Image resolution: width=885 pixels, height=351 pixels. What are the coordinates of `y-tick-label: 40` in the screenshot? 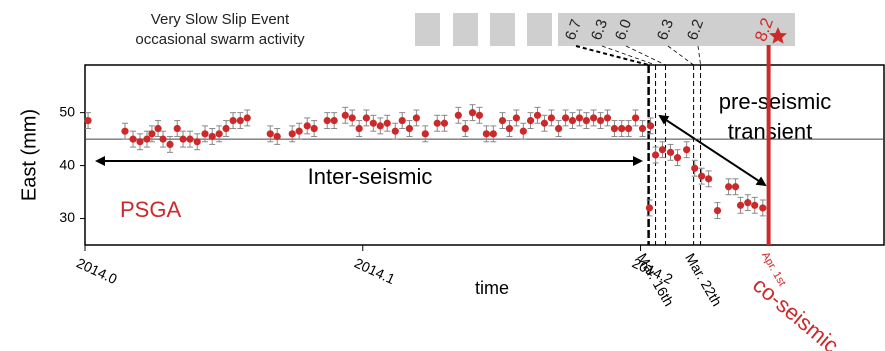 It's located at (67, 164).